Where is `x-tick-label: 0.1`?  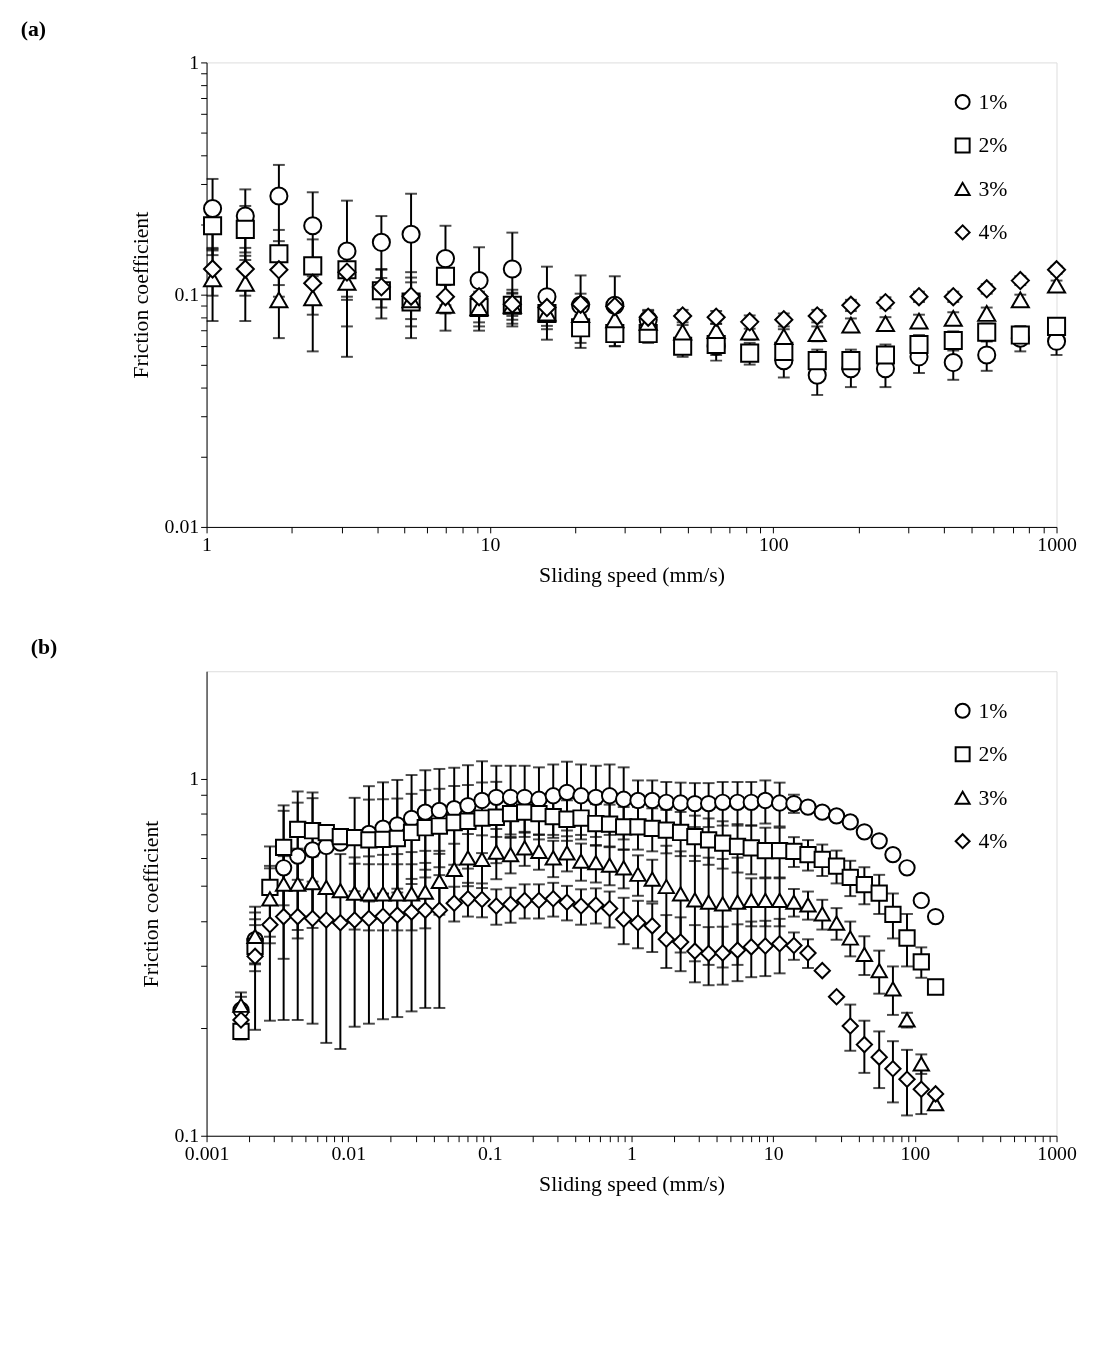
x-tick-label: 0.1 is located at coordinates (490, 1152).